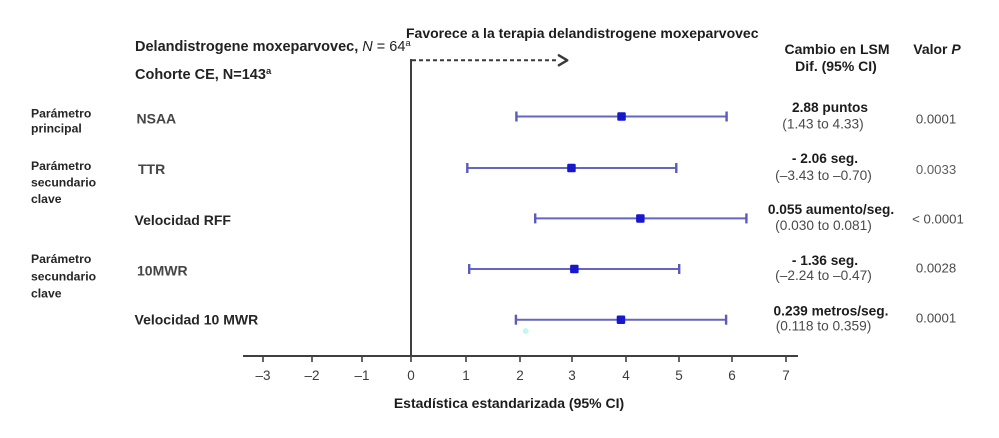  I want to click on svg-text:Estadística estandarizada (95%: Estadística estandarizada (95% CI), so click(509, 403).